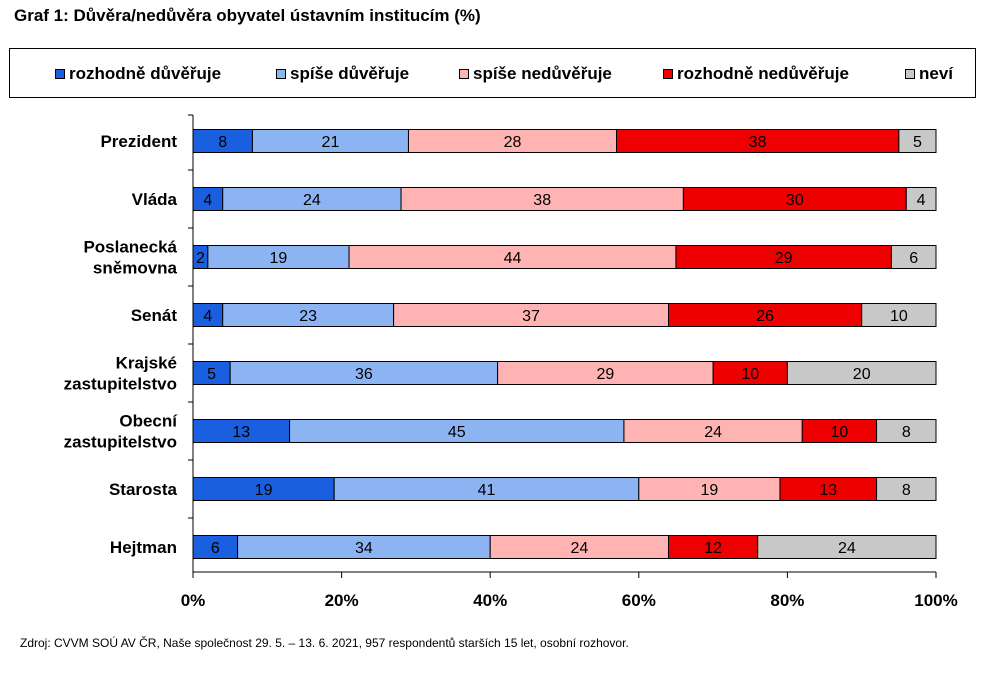  I want to click on category-label: Krajské, so click(146, 363).